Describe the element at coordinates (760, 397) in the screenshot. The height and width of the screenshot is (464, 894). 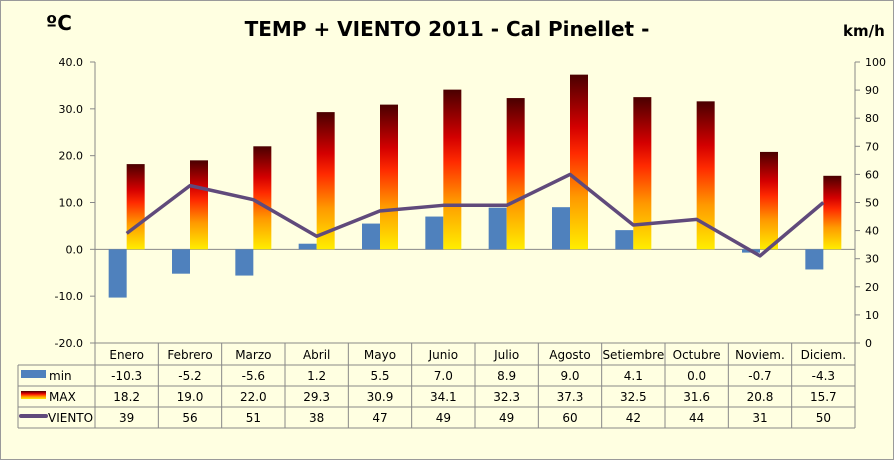
I see `data-label: 20.8` at that location.